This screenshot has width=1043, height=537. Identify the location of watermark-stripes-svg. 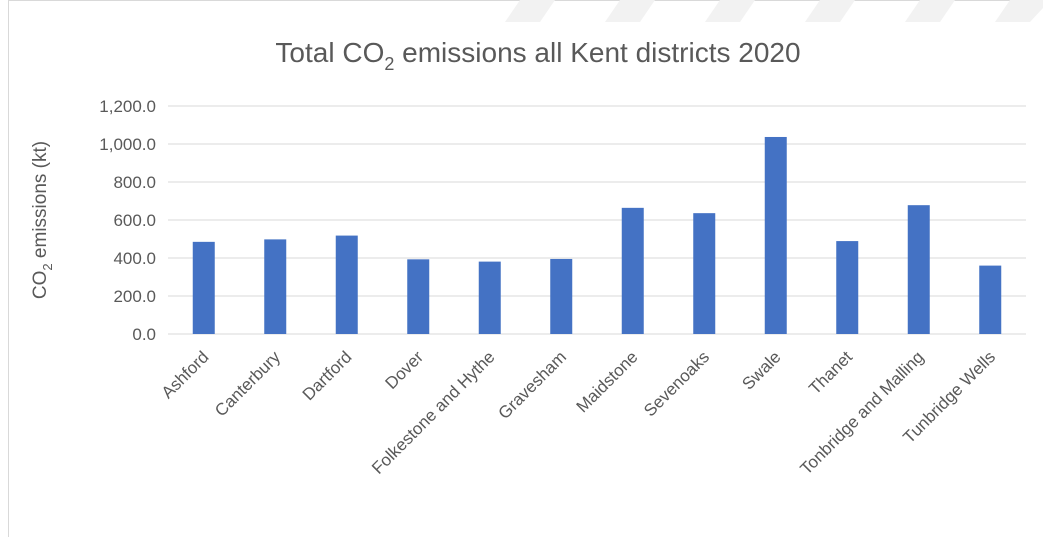
(774, 11).